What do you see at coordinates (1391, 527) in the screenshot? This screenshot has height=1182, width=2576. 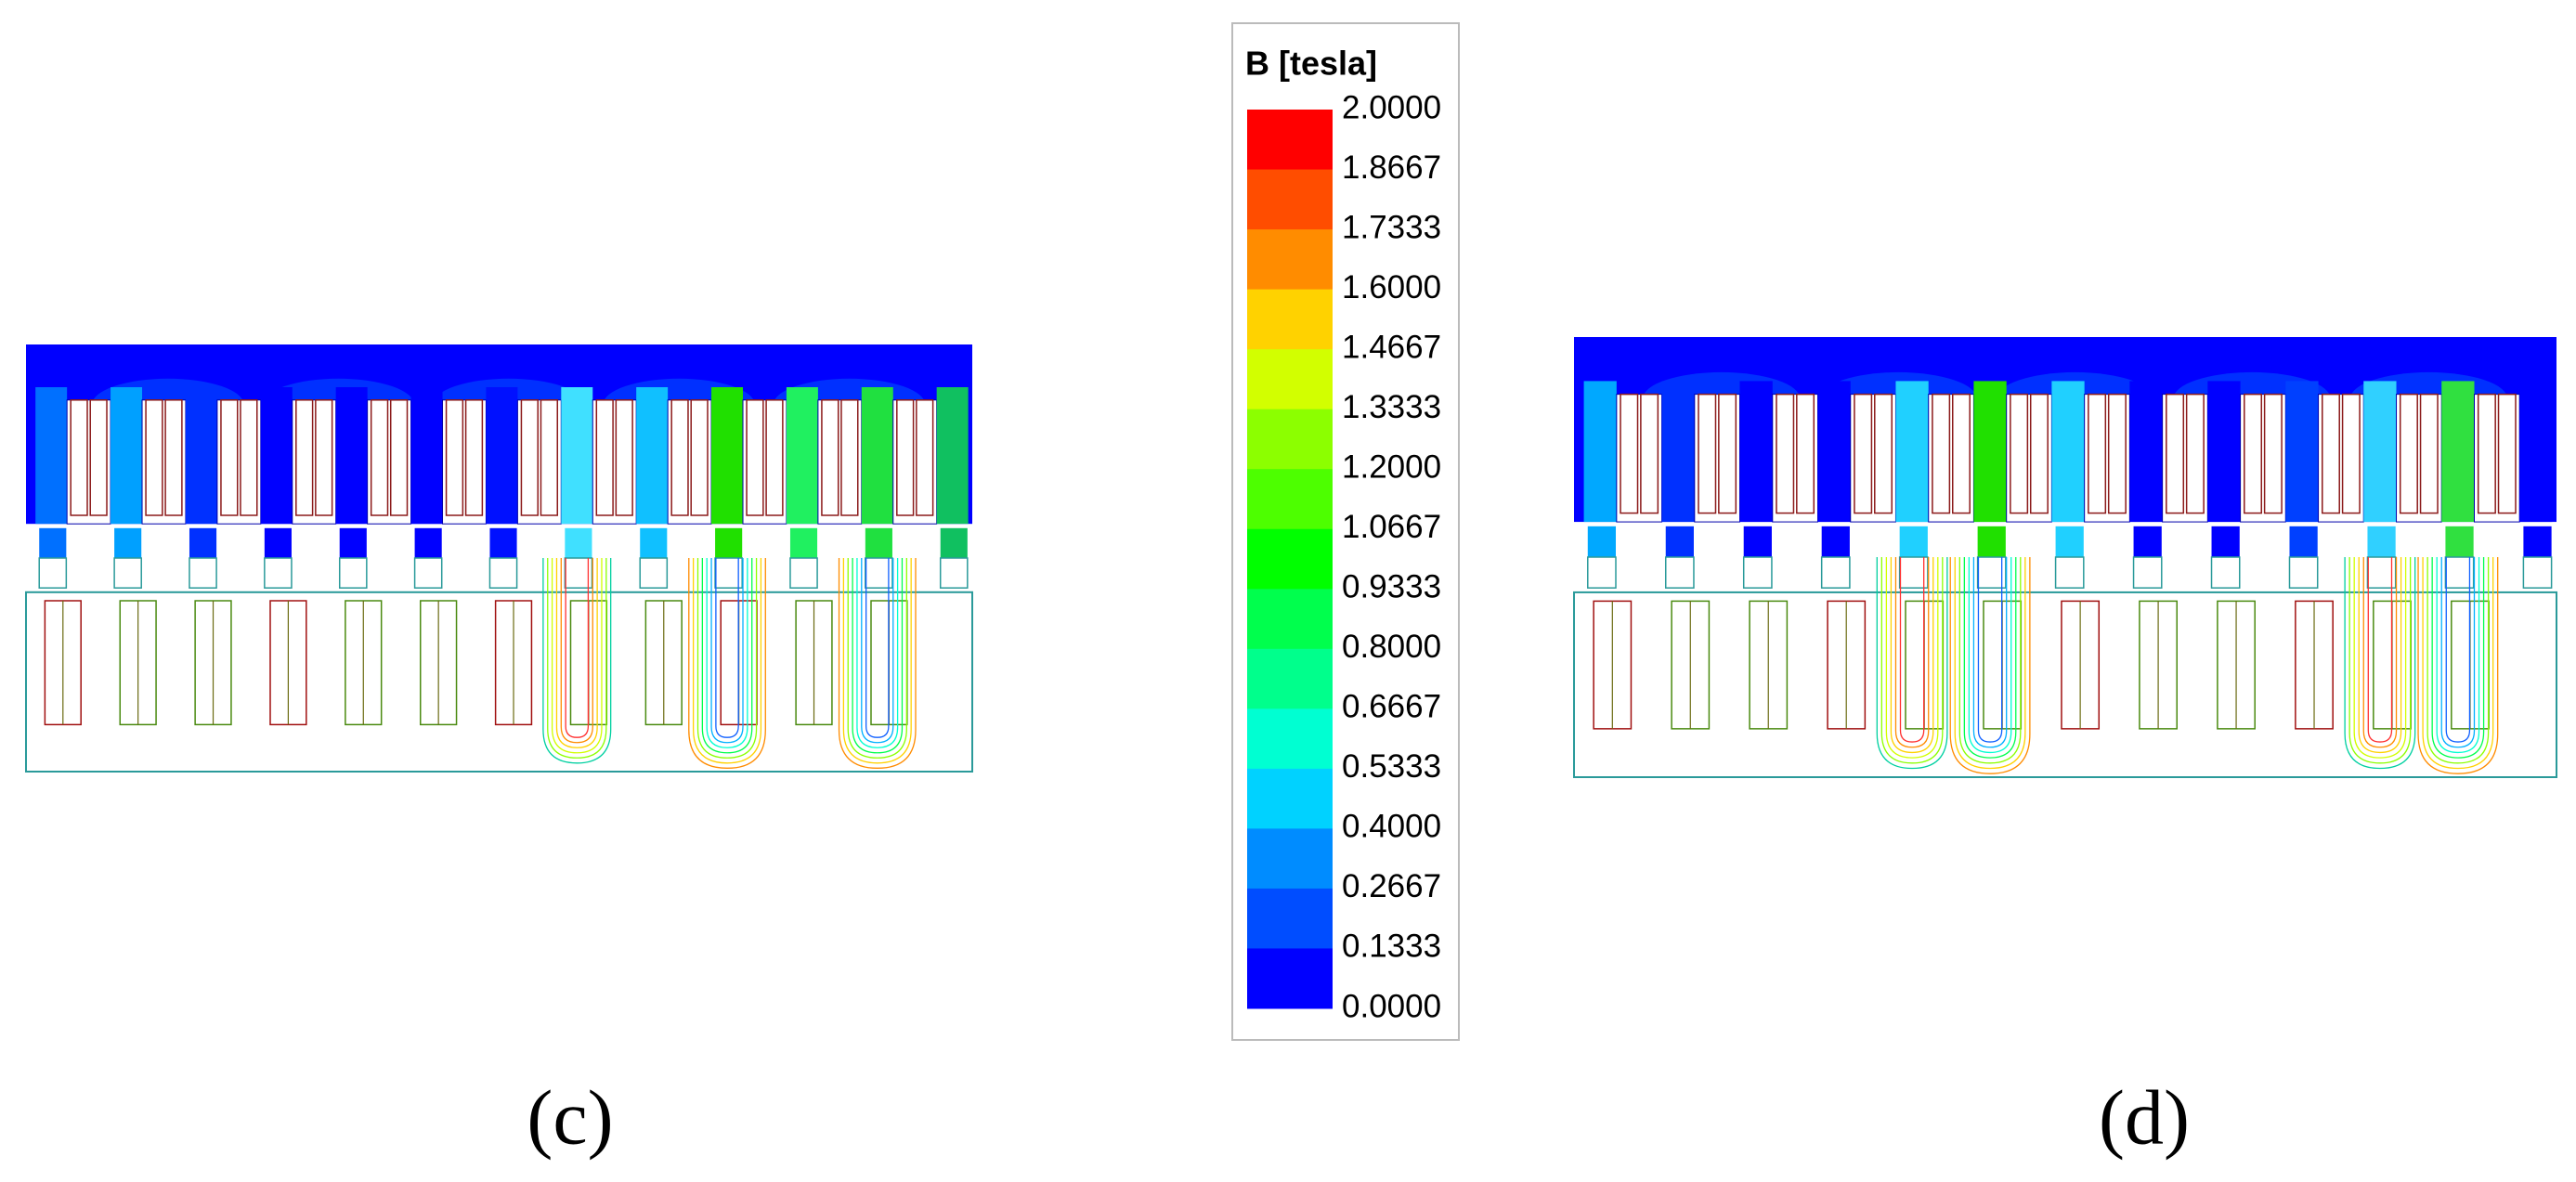 I see `legend-level: 1.0667` at bounding box center [1391, 527].